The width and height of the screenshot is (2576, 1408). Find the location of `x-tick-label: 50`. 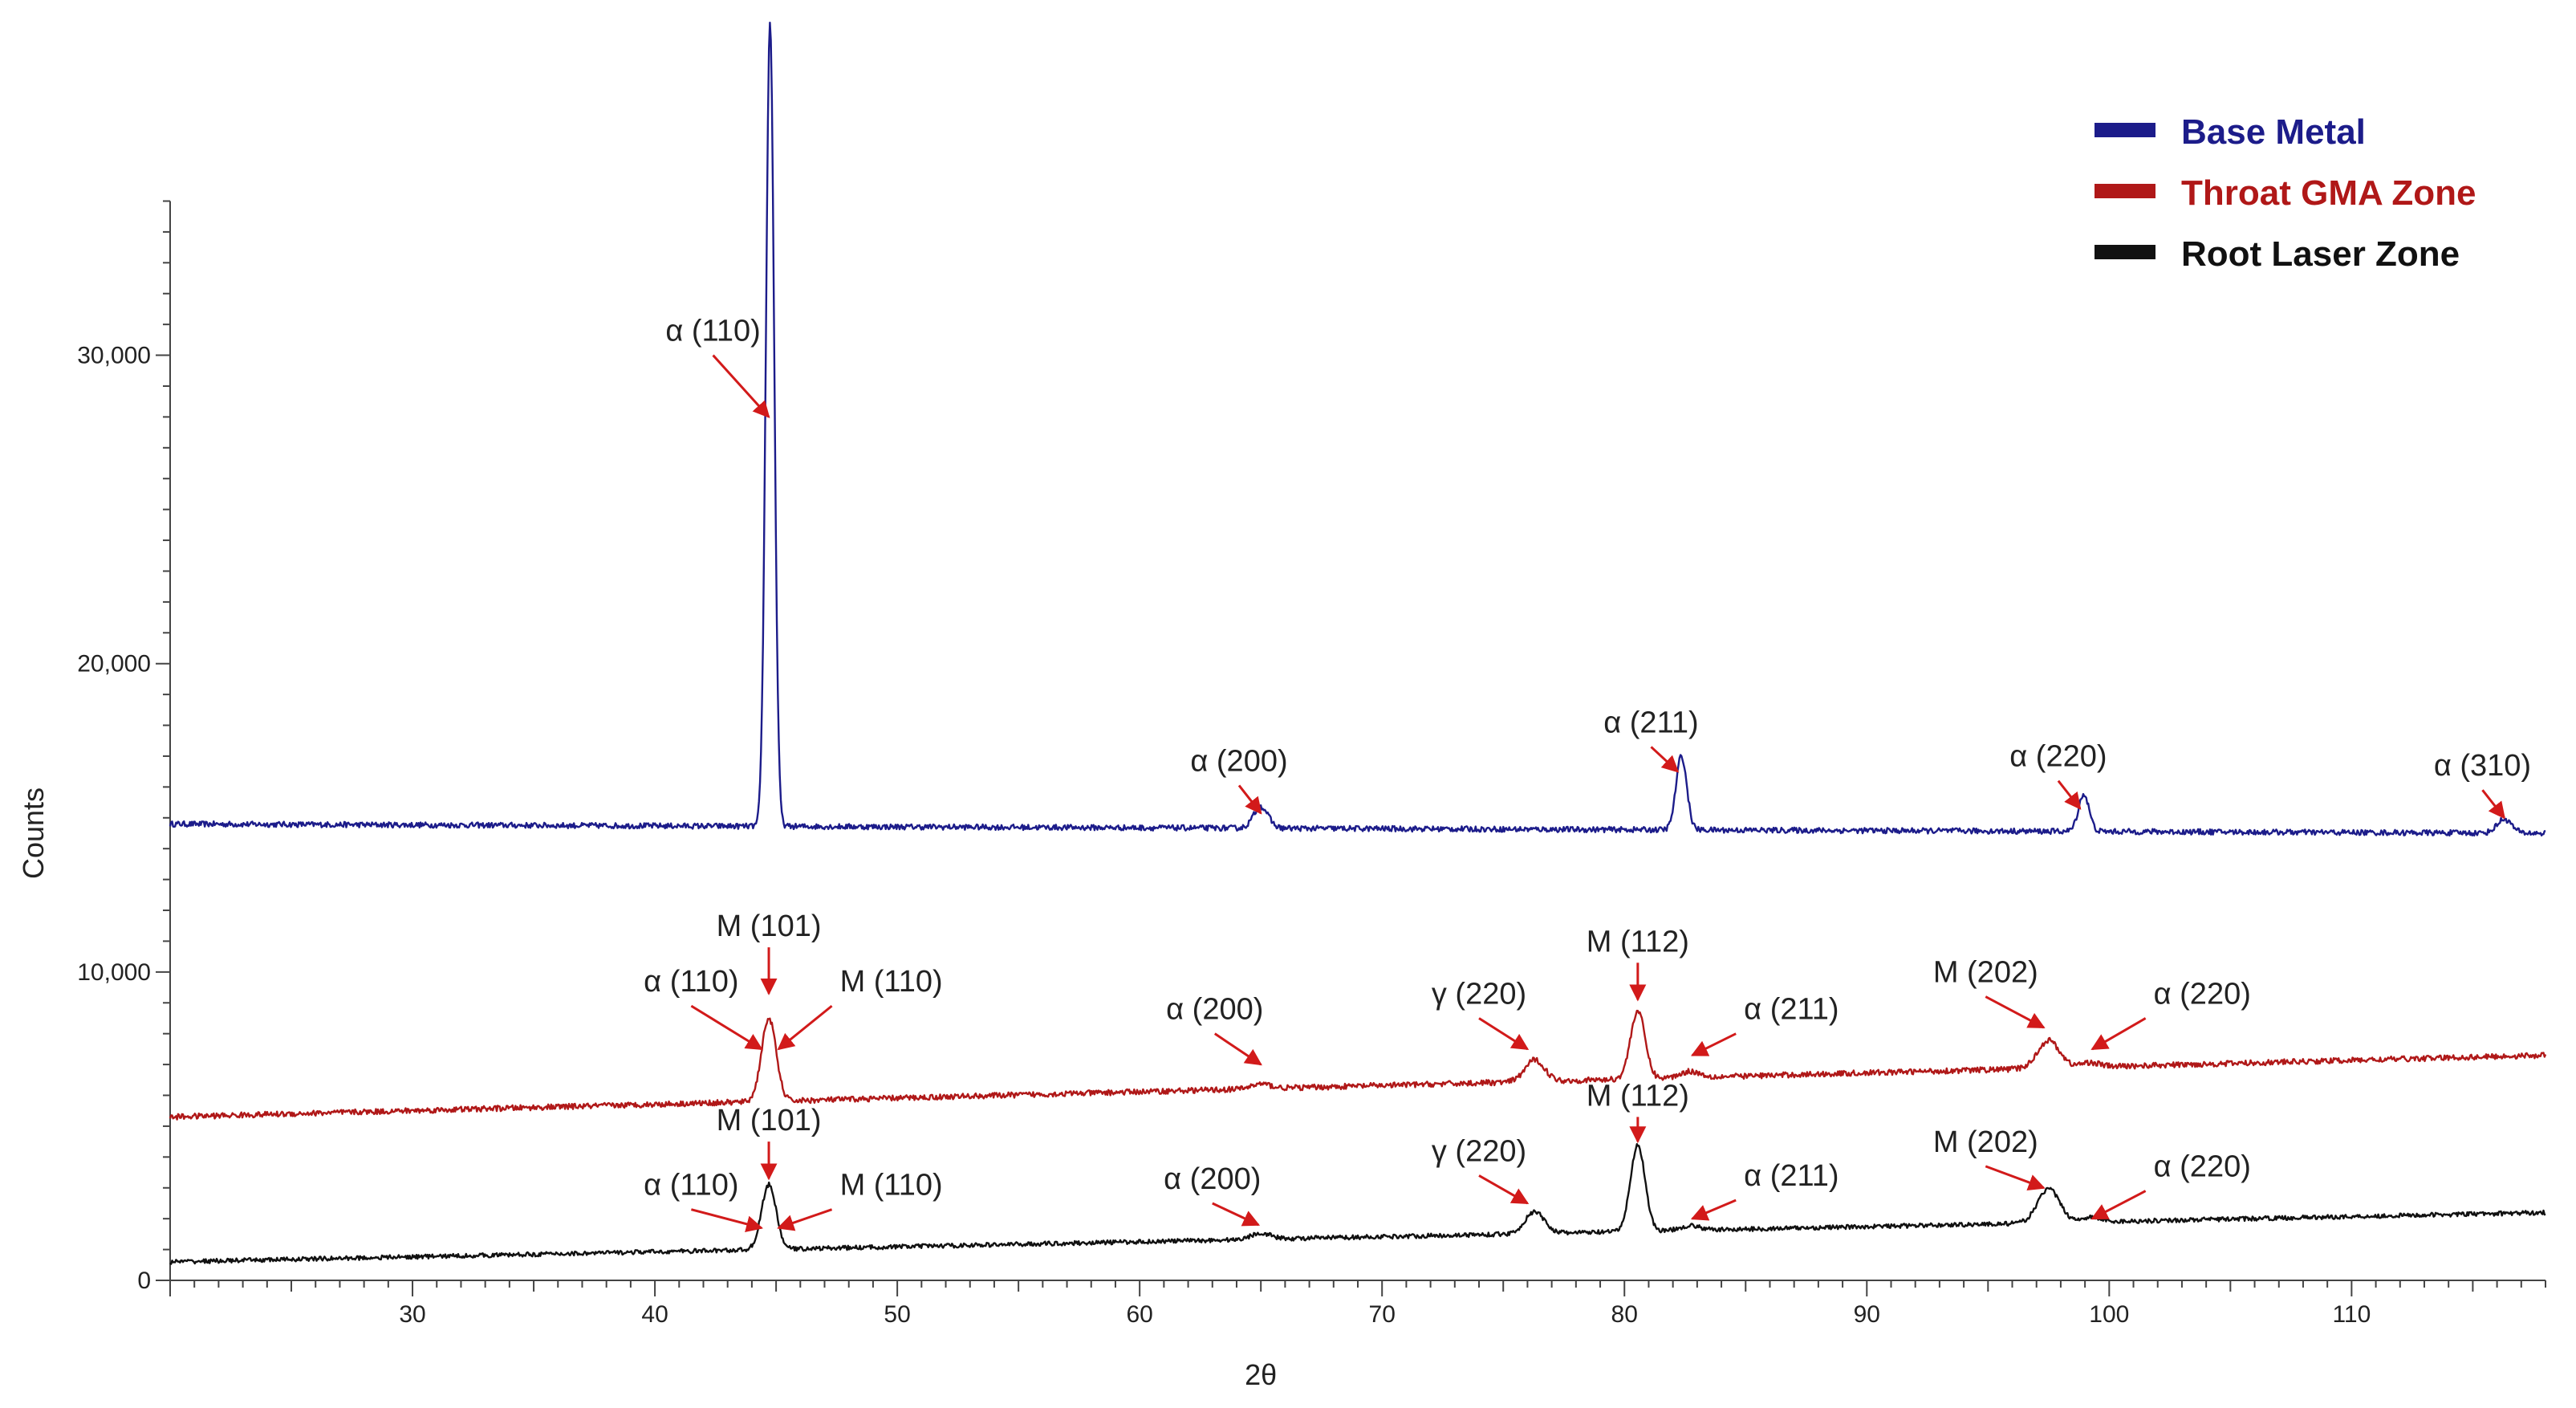

x-tick-label: 50 is located at coordinates (897, 1315).